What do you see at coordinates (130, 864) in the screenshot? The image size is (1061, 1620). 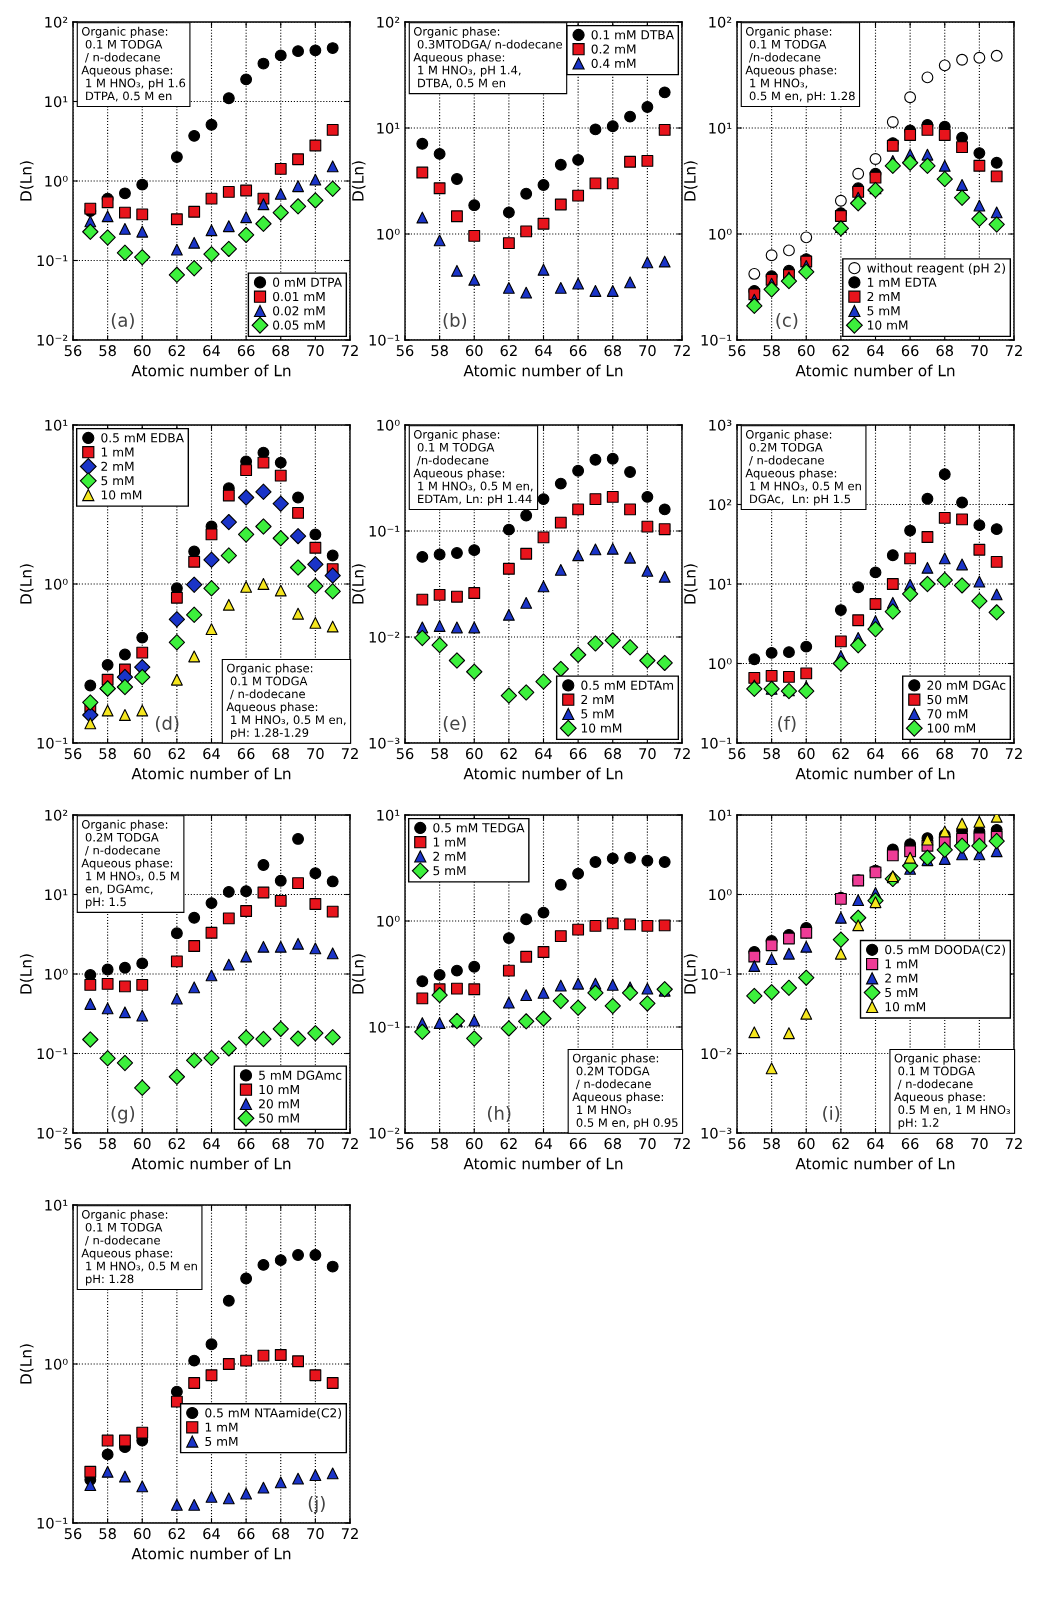 I see `annotation: Organic phase: 0.2M TODGA / n-dodecane Aqueous phase: 1 M HNO₃, 0.5 M en, DGAmc, pH: 1.5` at bounding box center [130, 864].